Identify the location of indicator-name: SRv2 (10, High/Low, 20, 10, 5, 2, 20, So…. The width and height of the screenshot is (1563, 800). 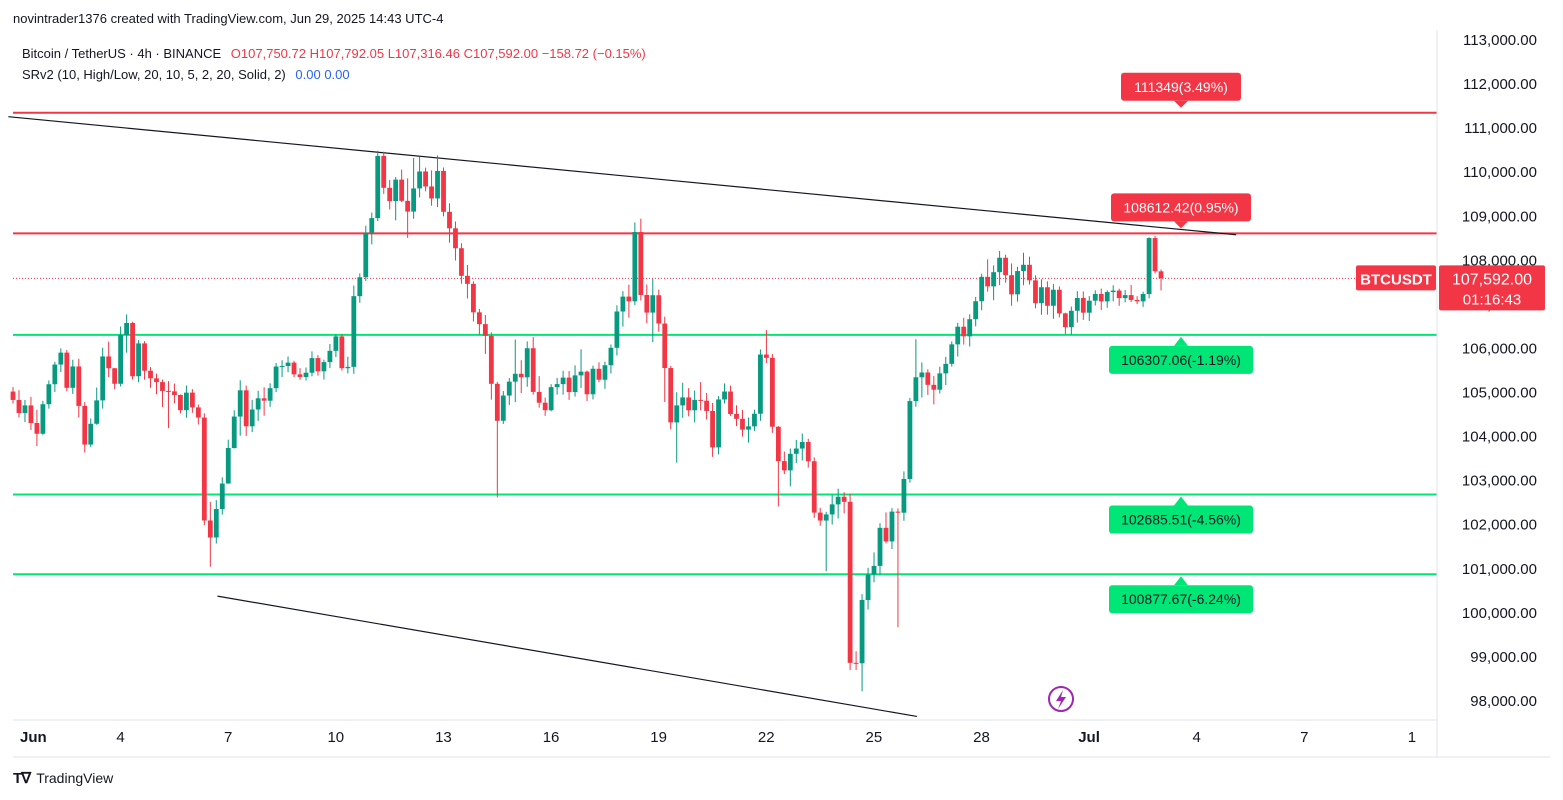
(154, 74).